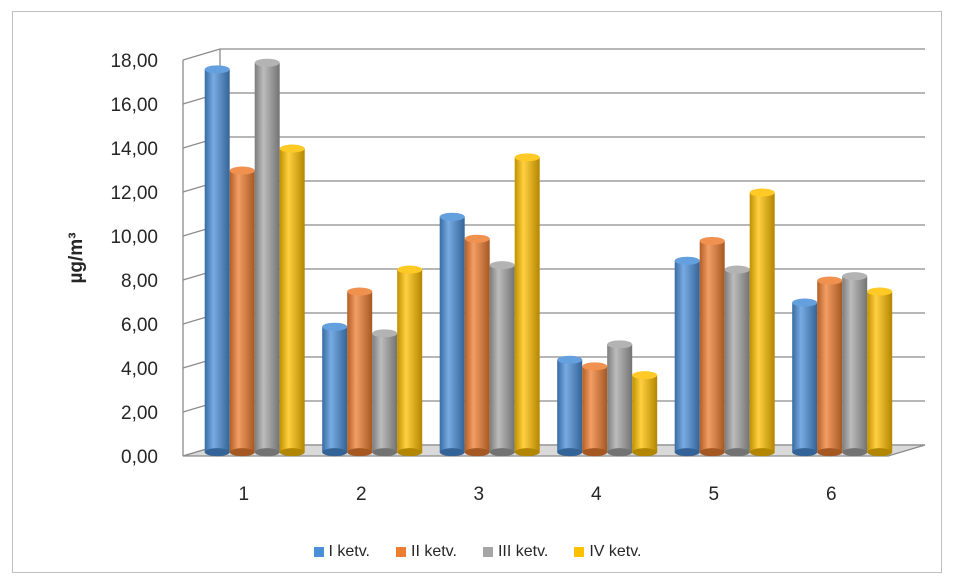 This screenshot has height=584, width=955. What do you see at coordinates (134, 149) in the screenshot?
I see `y-tick-label: 14,00` at bounding box center [134, 149].